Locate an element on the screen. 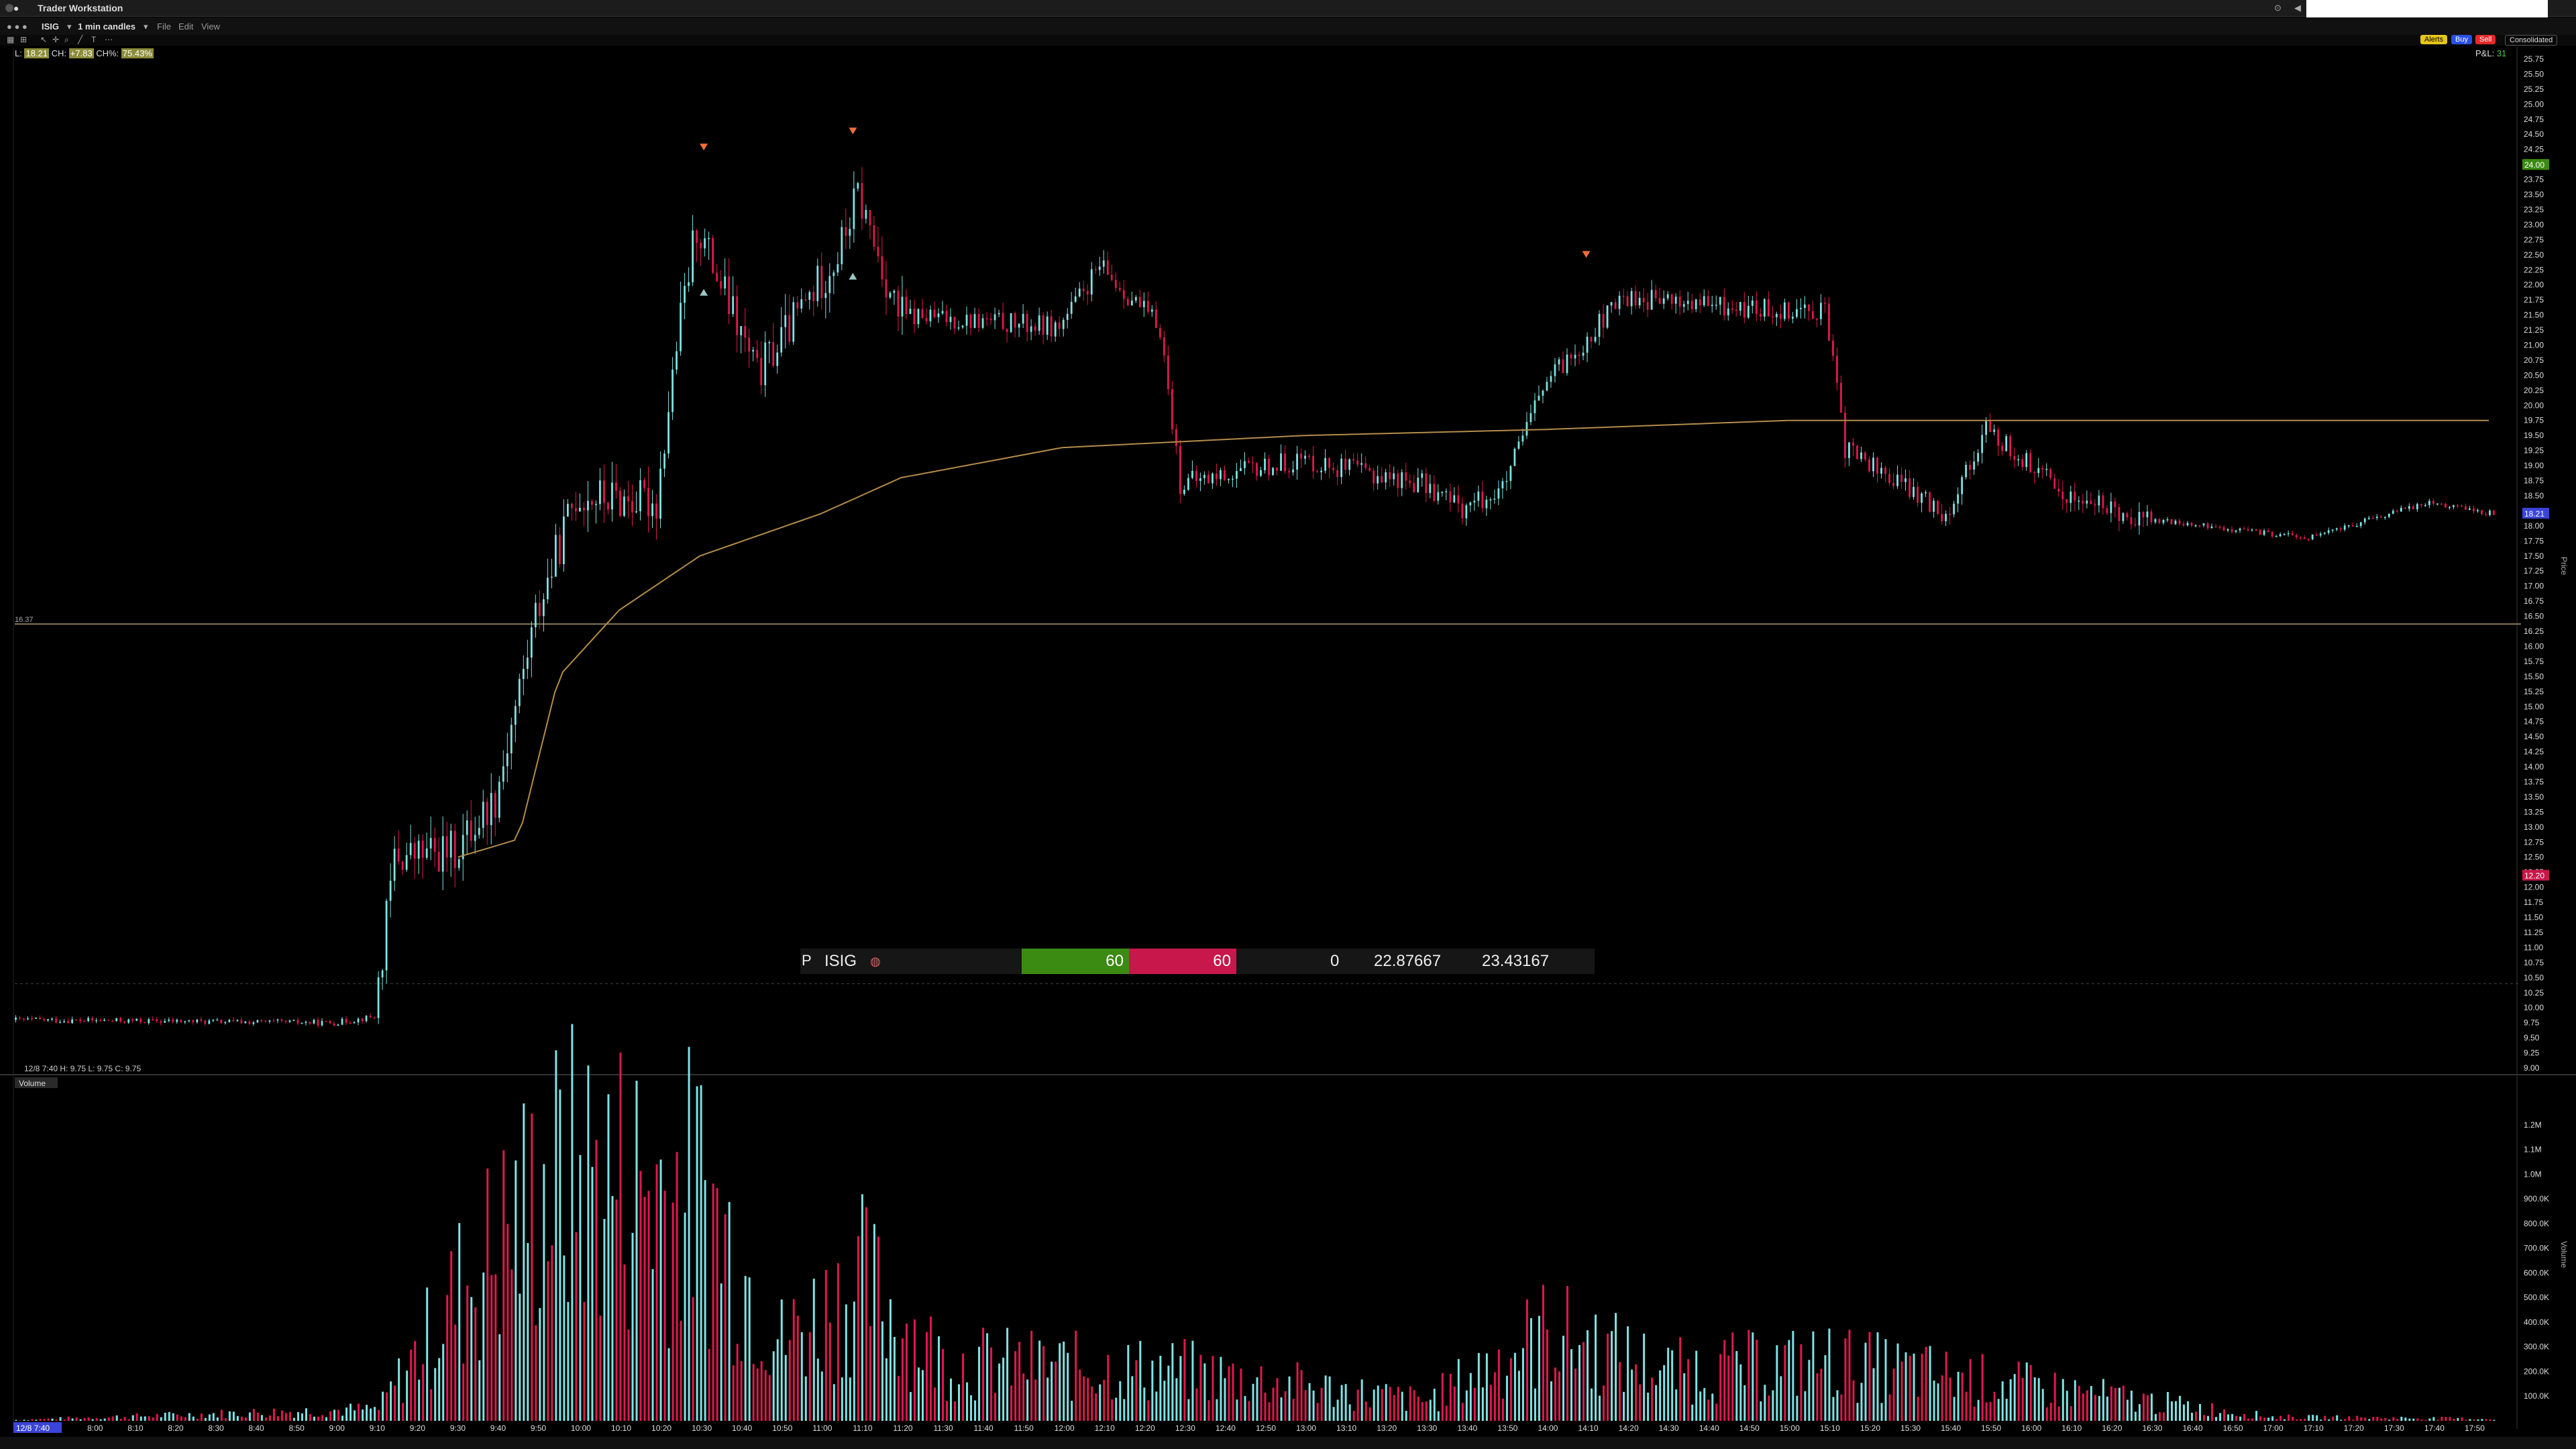 This screenshot has height=1449, width=2576. settings-icon: ⊙ is located at coordinates (2278, 8).